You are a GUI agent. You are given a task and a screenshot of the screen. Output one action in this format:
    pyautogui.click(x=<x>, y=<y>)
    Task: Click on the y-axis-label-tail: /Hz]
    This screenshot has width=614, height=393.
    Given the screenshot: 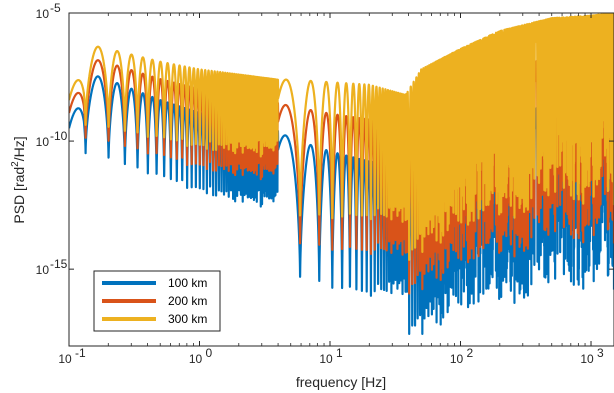 What is the action you would take?
    pyautogui.click(x=19, y=148)
    